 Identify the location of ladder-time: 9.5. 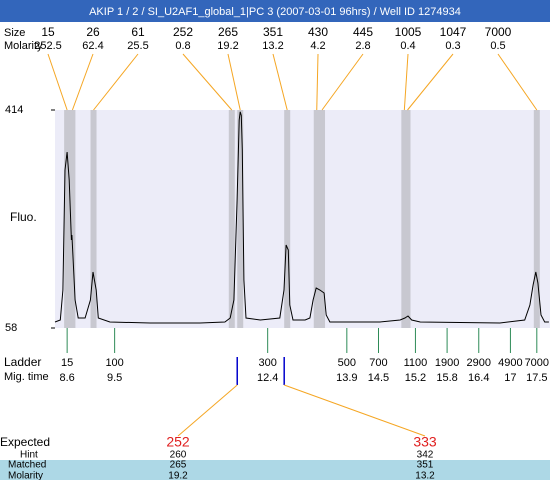
(114, 378).